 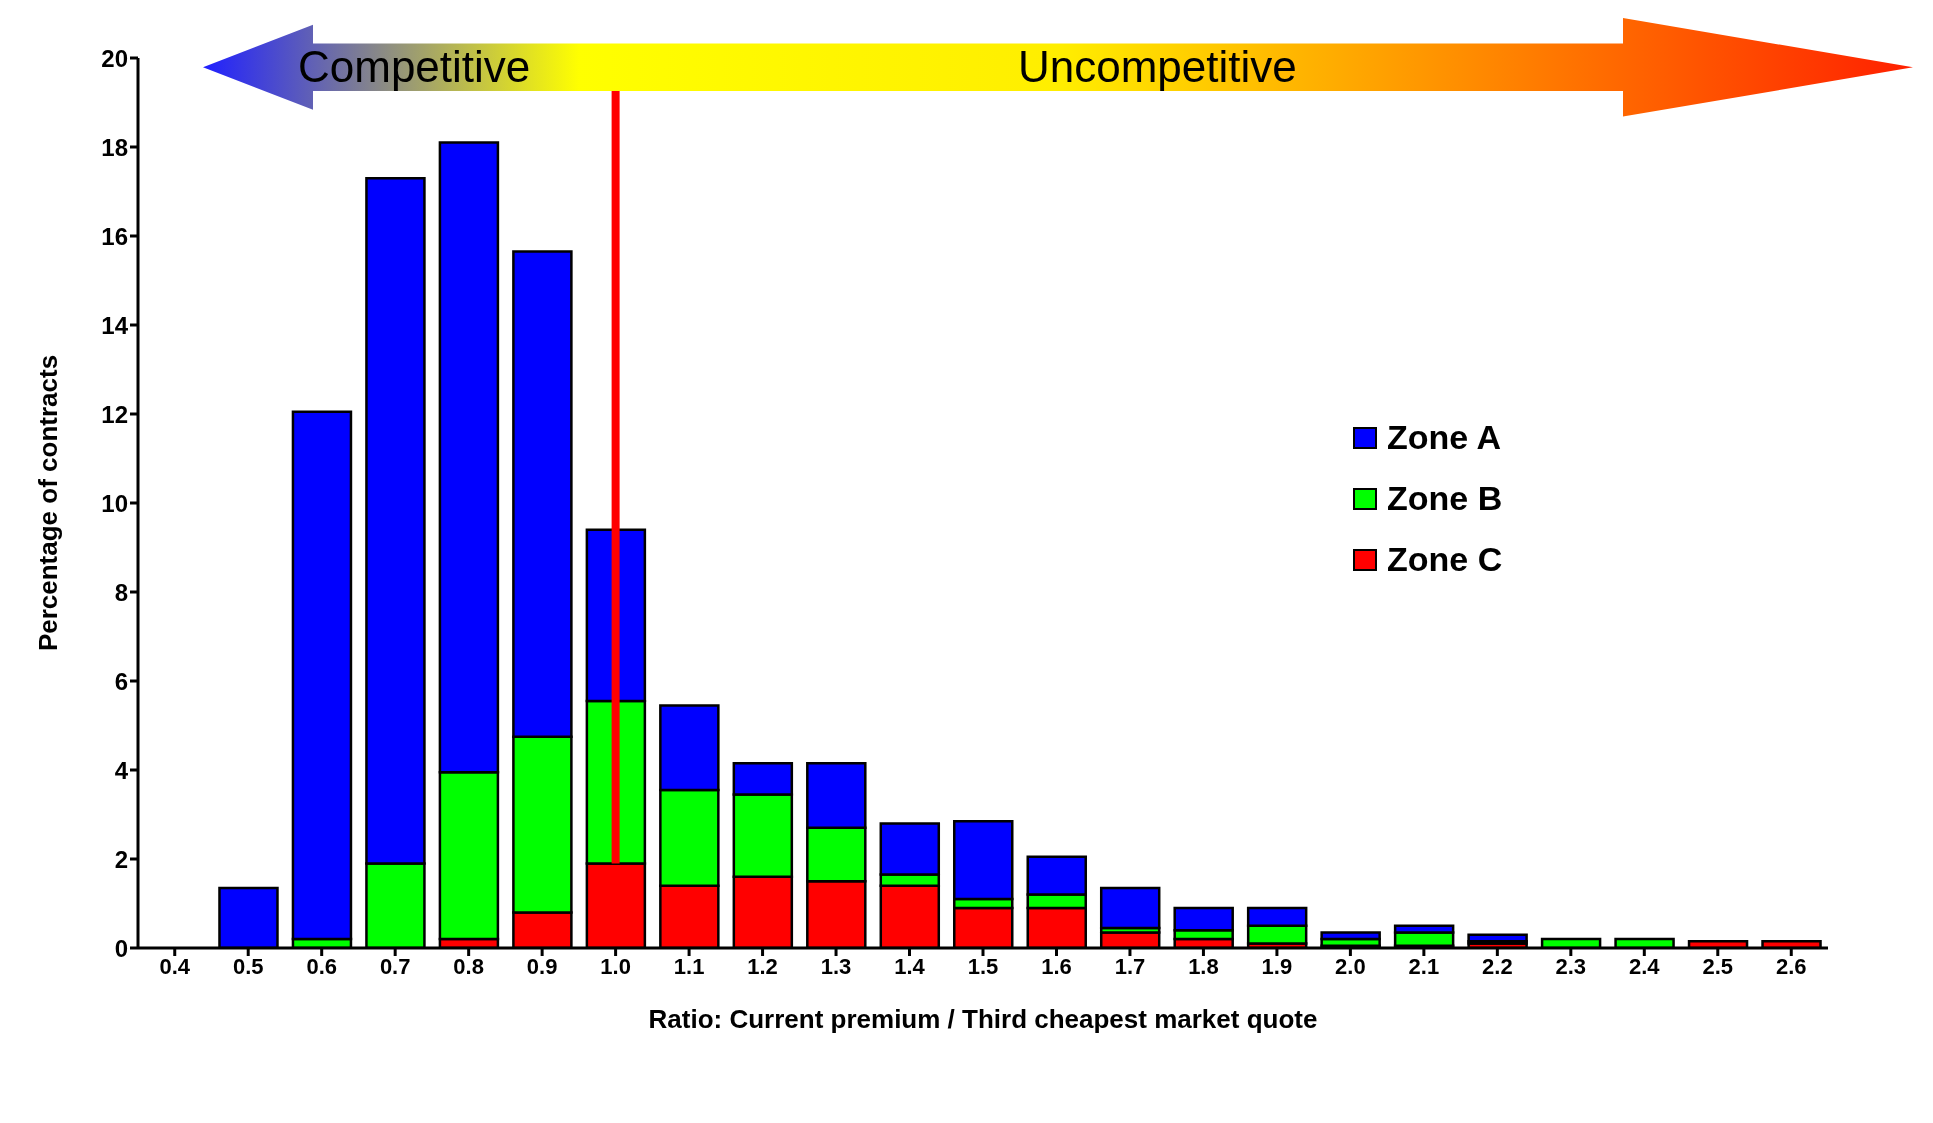 What do you see at coordinates (48, 503) in the screenshot?
I see `y-axis-title: Percentage of contracts` at bounding box center [48, 503].